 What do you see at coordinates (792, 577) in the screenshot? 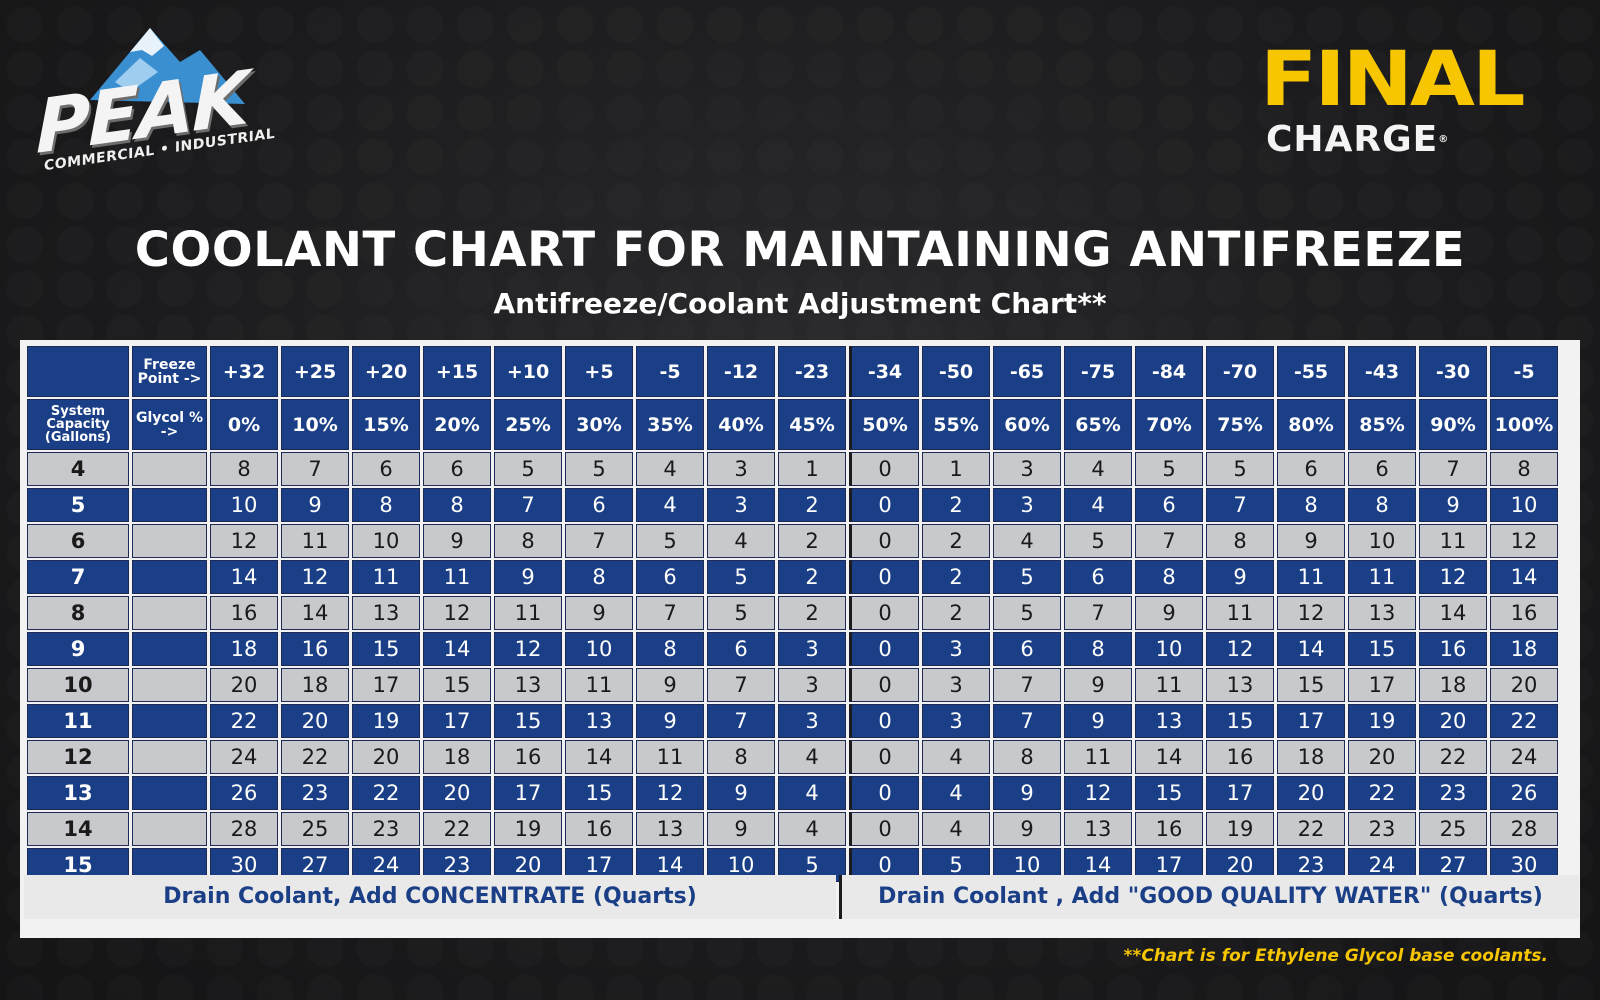
I see `table-row: 7 14 12 11 11 9 8 6 5 2 0 2 5 6 8 9 11 11 12 14` at bounding box center [792, 577].